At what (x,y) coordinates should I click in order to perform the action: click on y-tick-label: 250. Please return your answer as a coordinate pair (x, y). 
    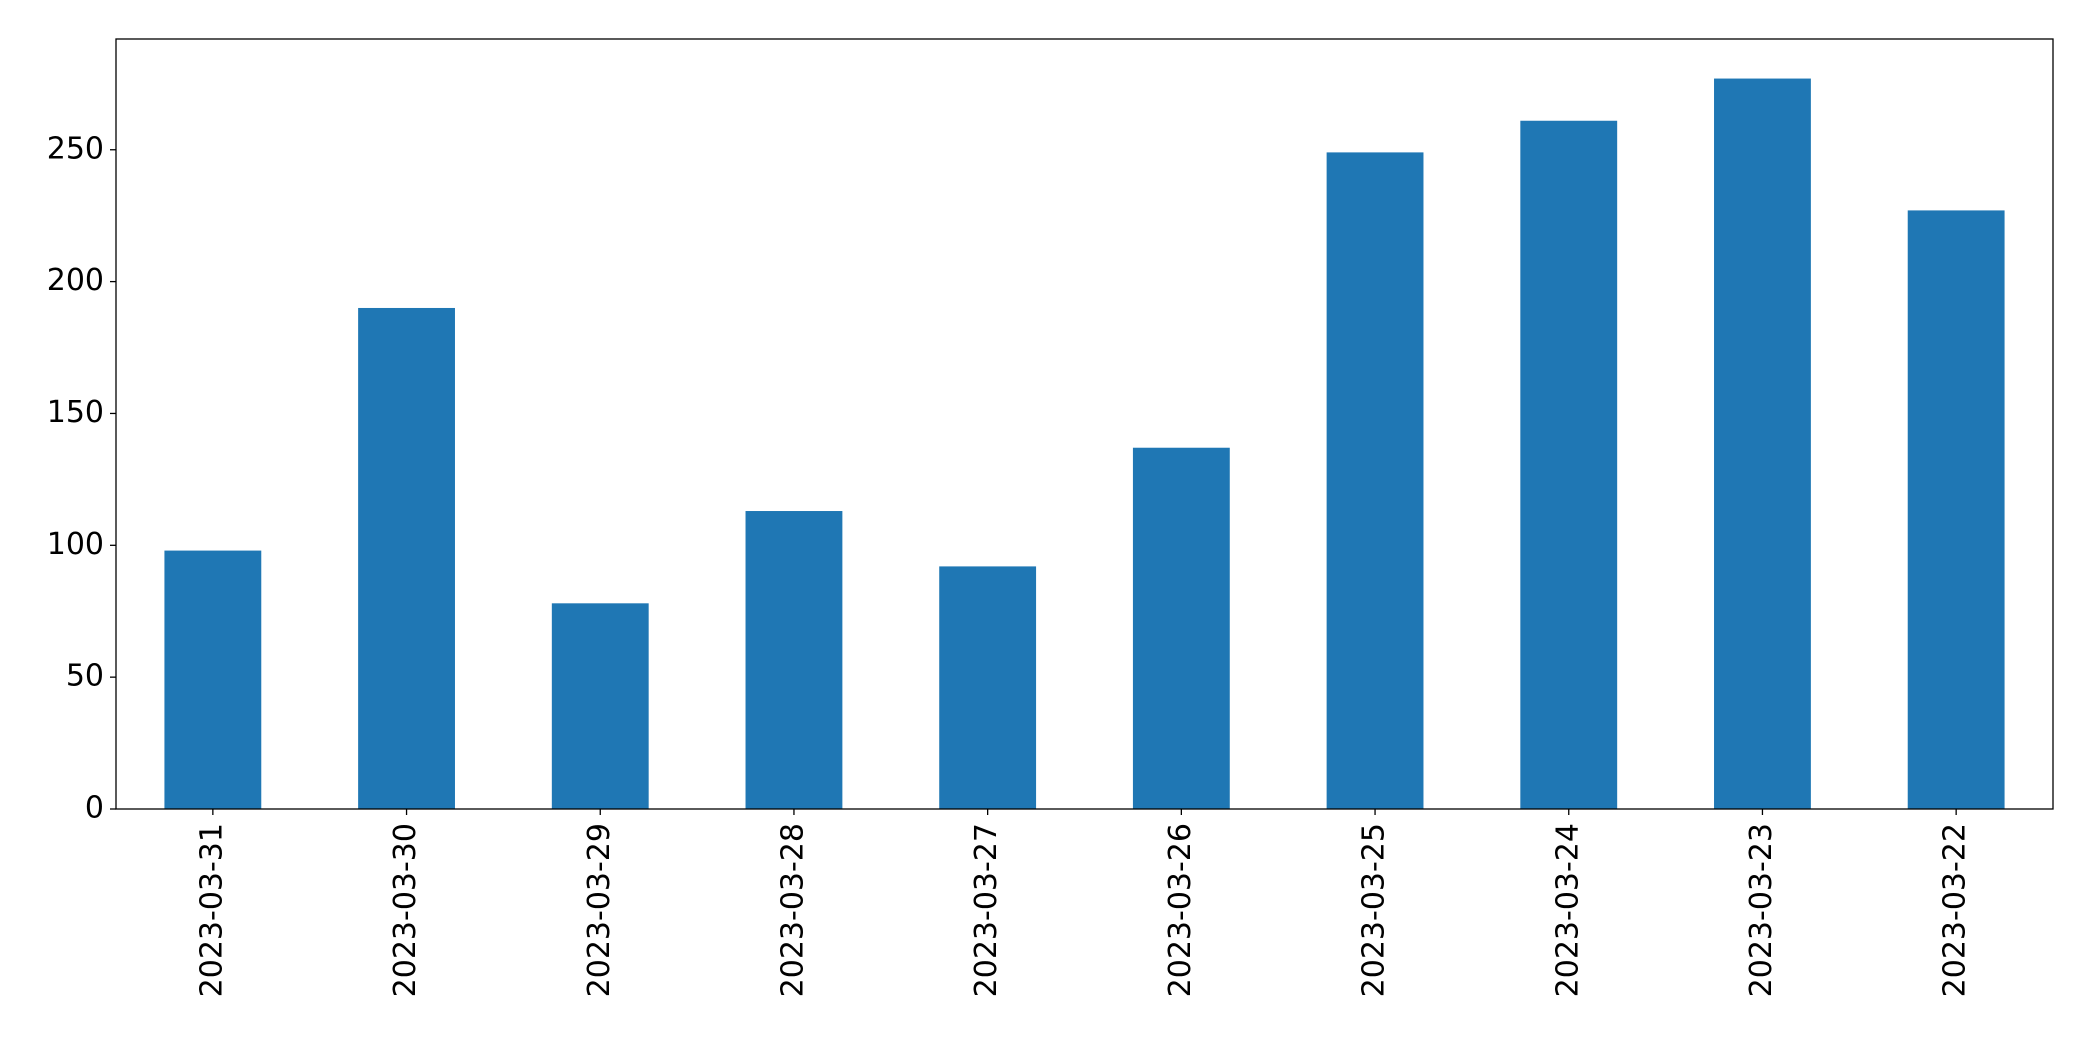
    Looking at the image, I should click on (75, 148).